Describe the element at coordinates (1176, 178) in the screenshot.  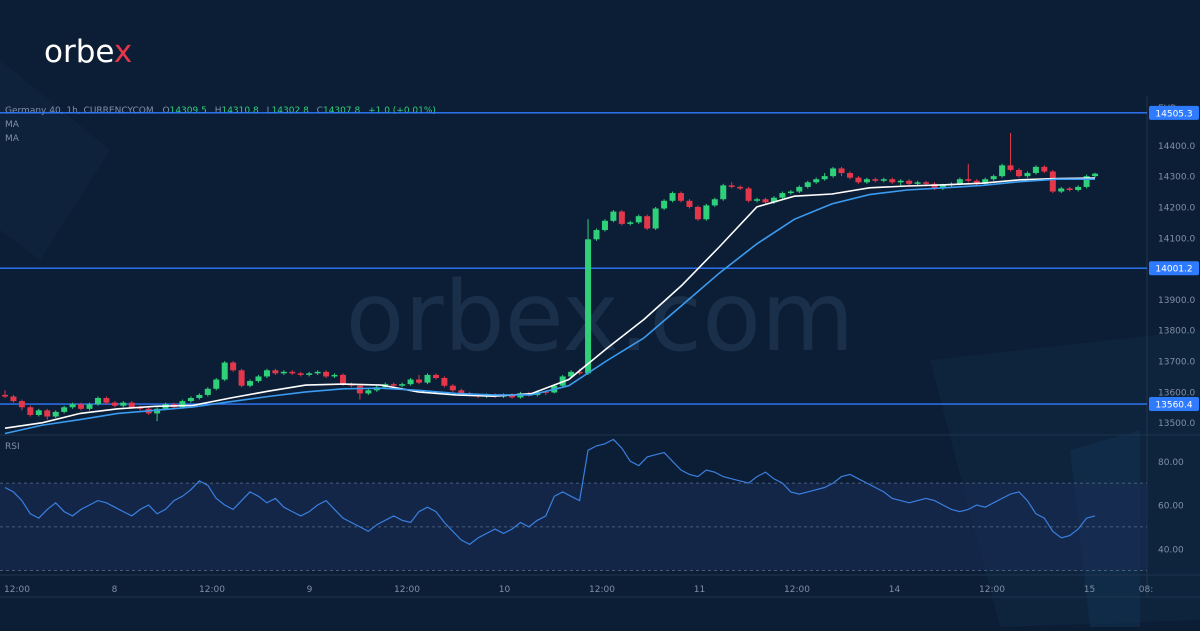
I see `price-tick-label: 14300.0` at that location.